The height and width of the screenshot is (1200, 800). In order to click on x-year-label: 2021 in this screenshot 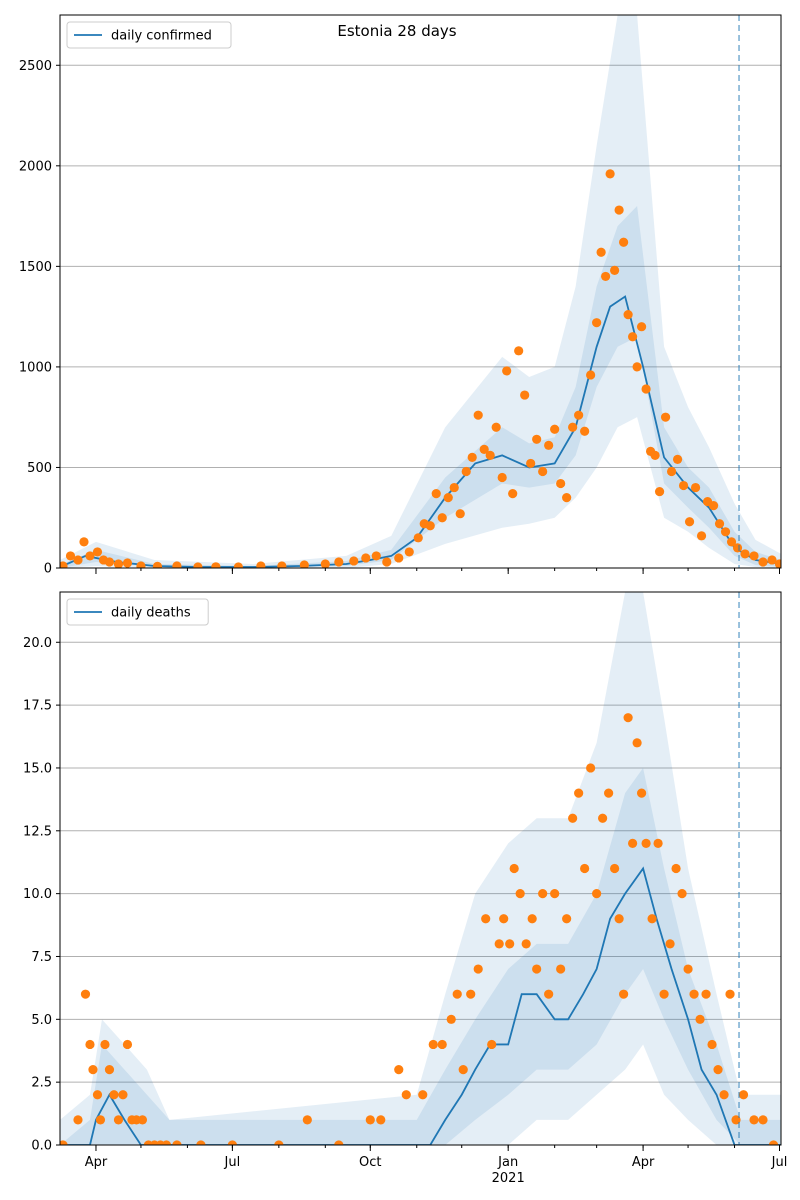, I will do `click(508, 1178)`.